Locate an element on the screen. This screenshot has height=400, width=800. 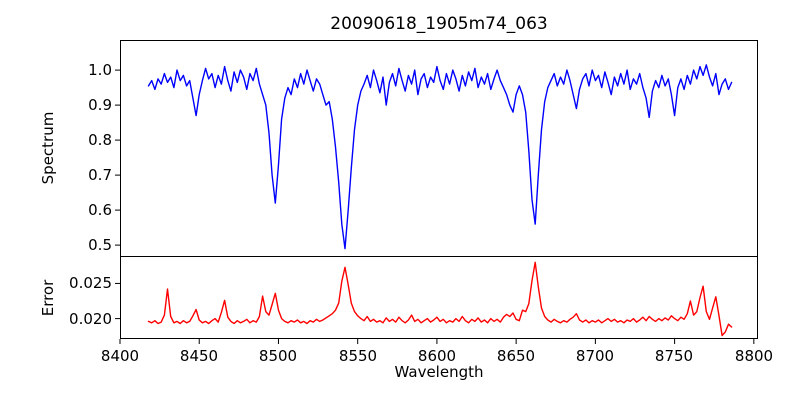
x-tick-label-8400: 8400 is located at coordinates (120, 356).